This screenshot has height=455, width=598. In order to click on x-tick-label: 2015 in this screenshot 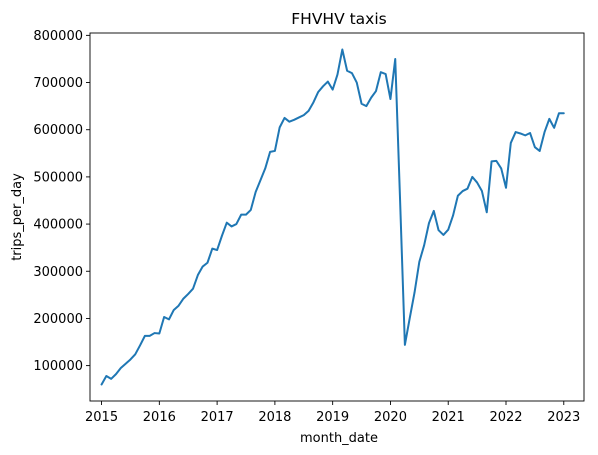, I will do `click(101, 417)`.